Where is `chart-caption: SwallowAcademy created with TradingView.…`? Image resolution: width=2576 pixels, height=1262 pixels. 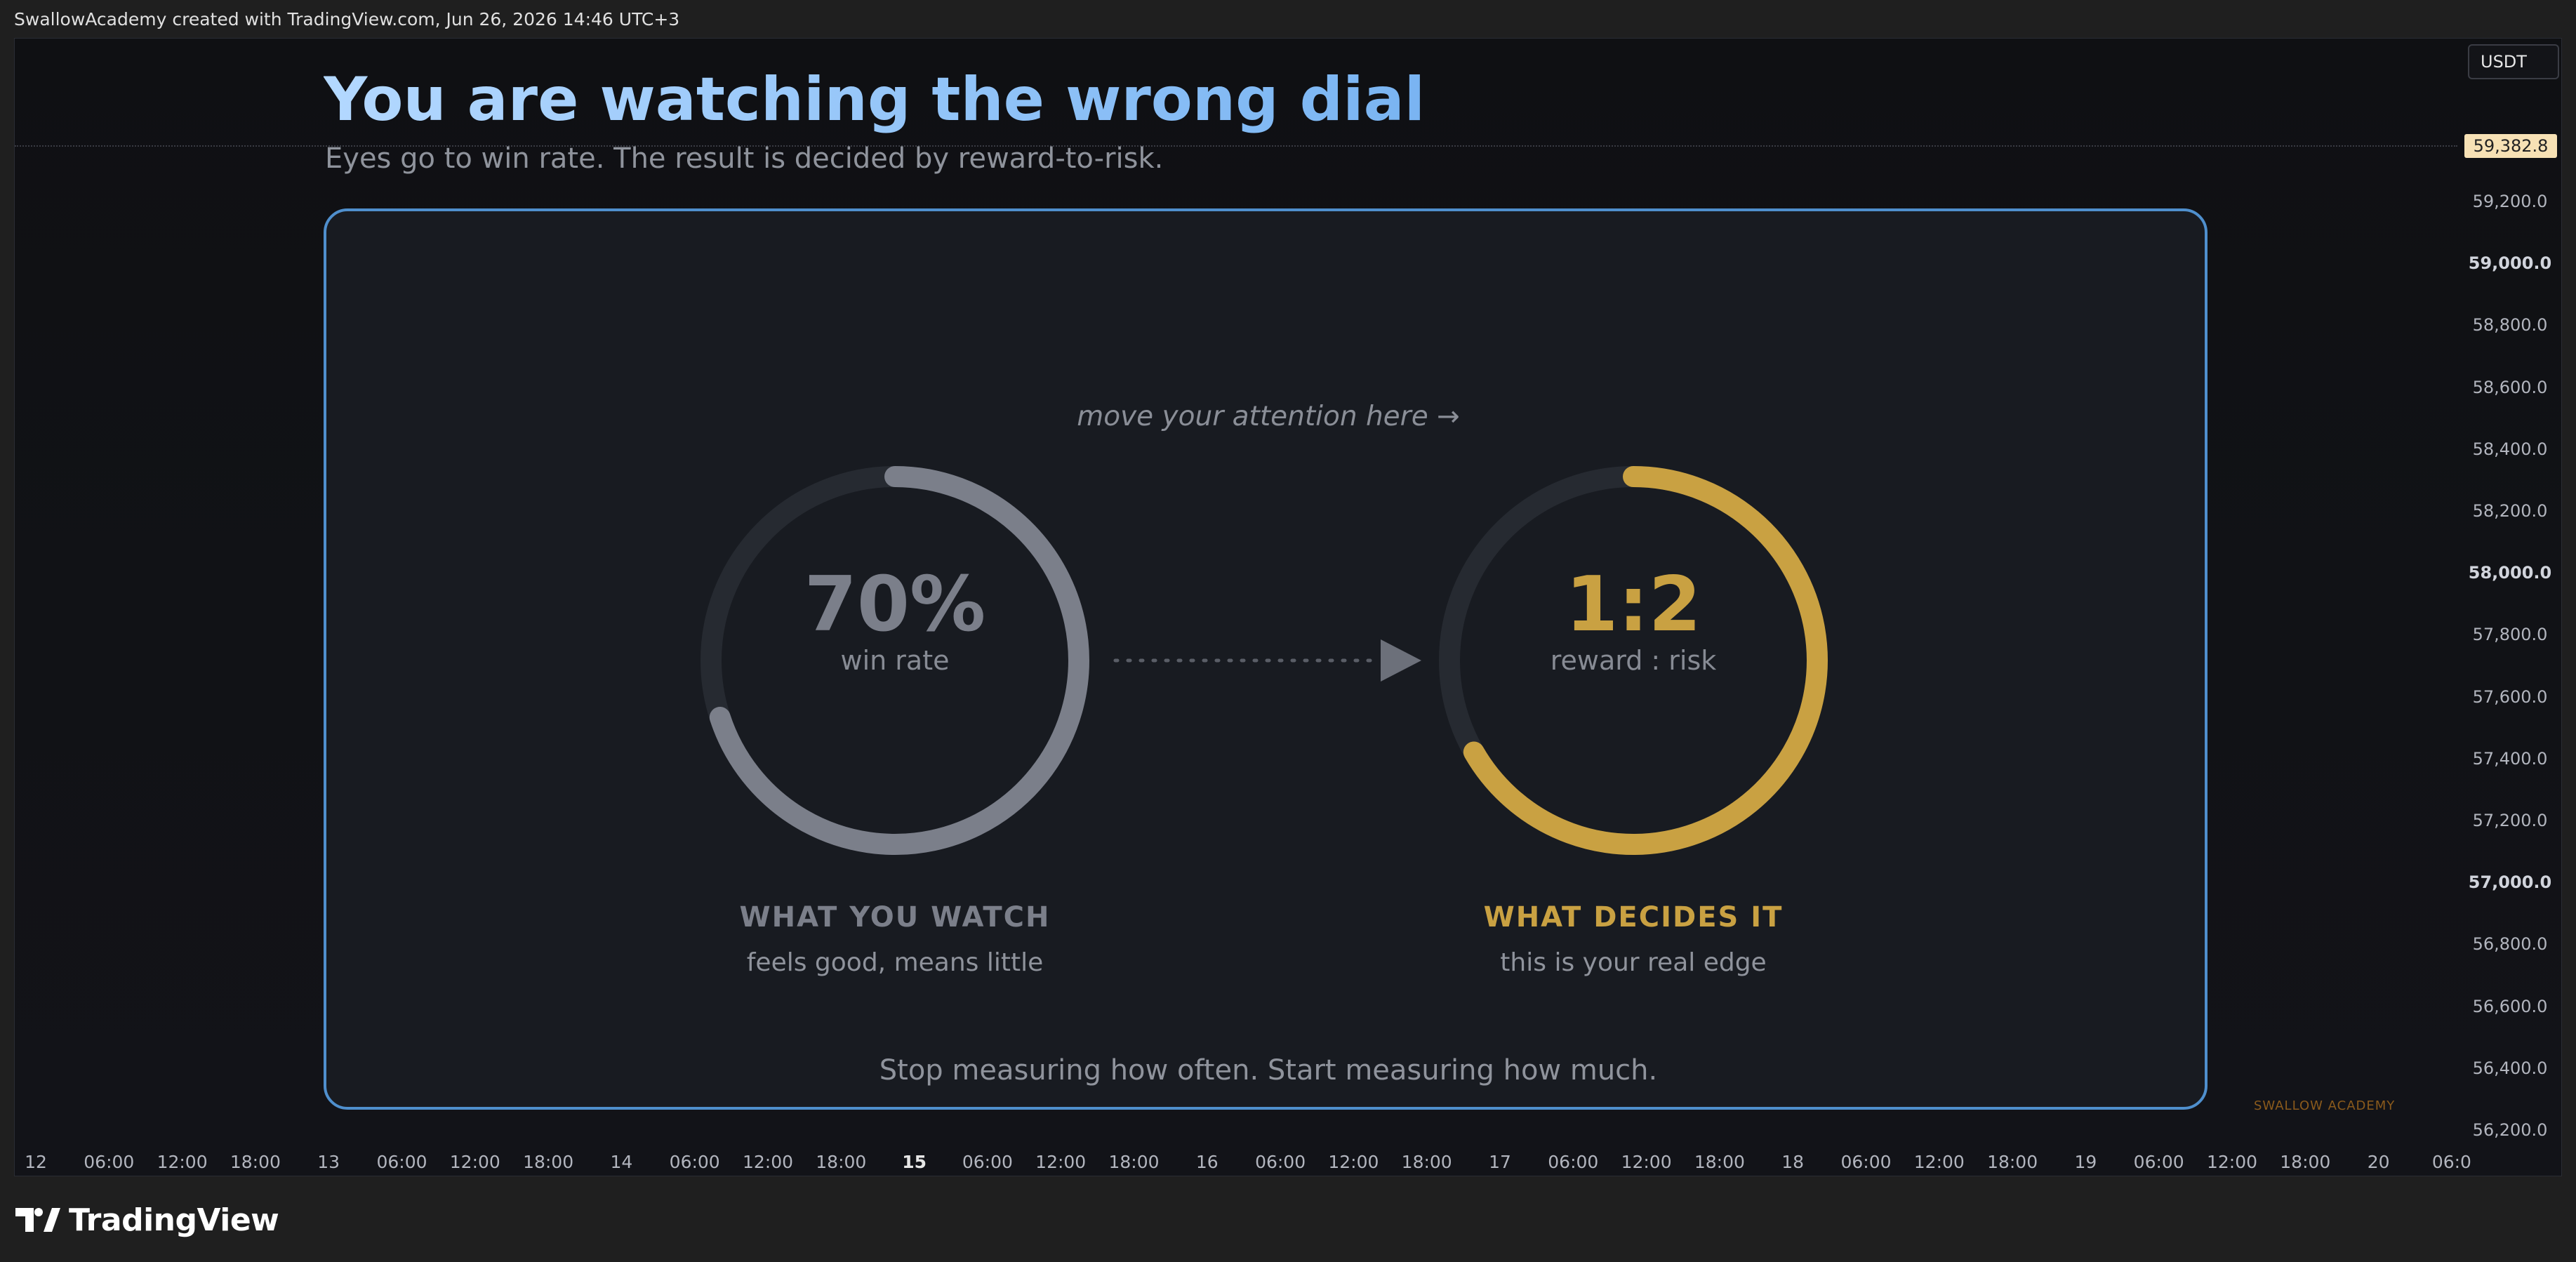
chart-caption: SwallowAcademy created with TradingView.… is located at coordinates (347, 18).